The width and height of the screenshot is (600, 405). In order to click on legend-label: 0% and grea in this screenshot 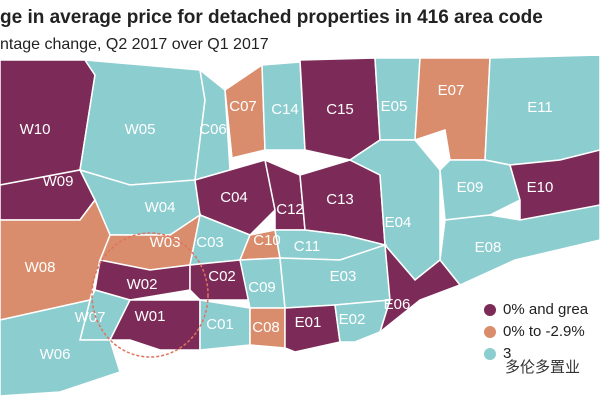, I will do `click(546, 309)`.